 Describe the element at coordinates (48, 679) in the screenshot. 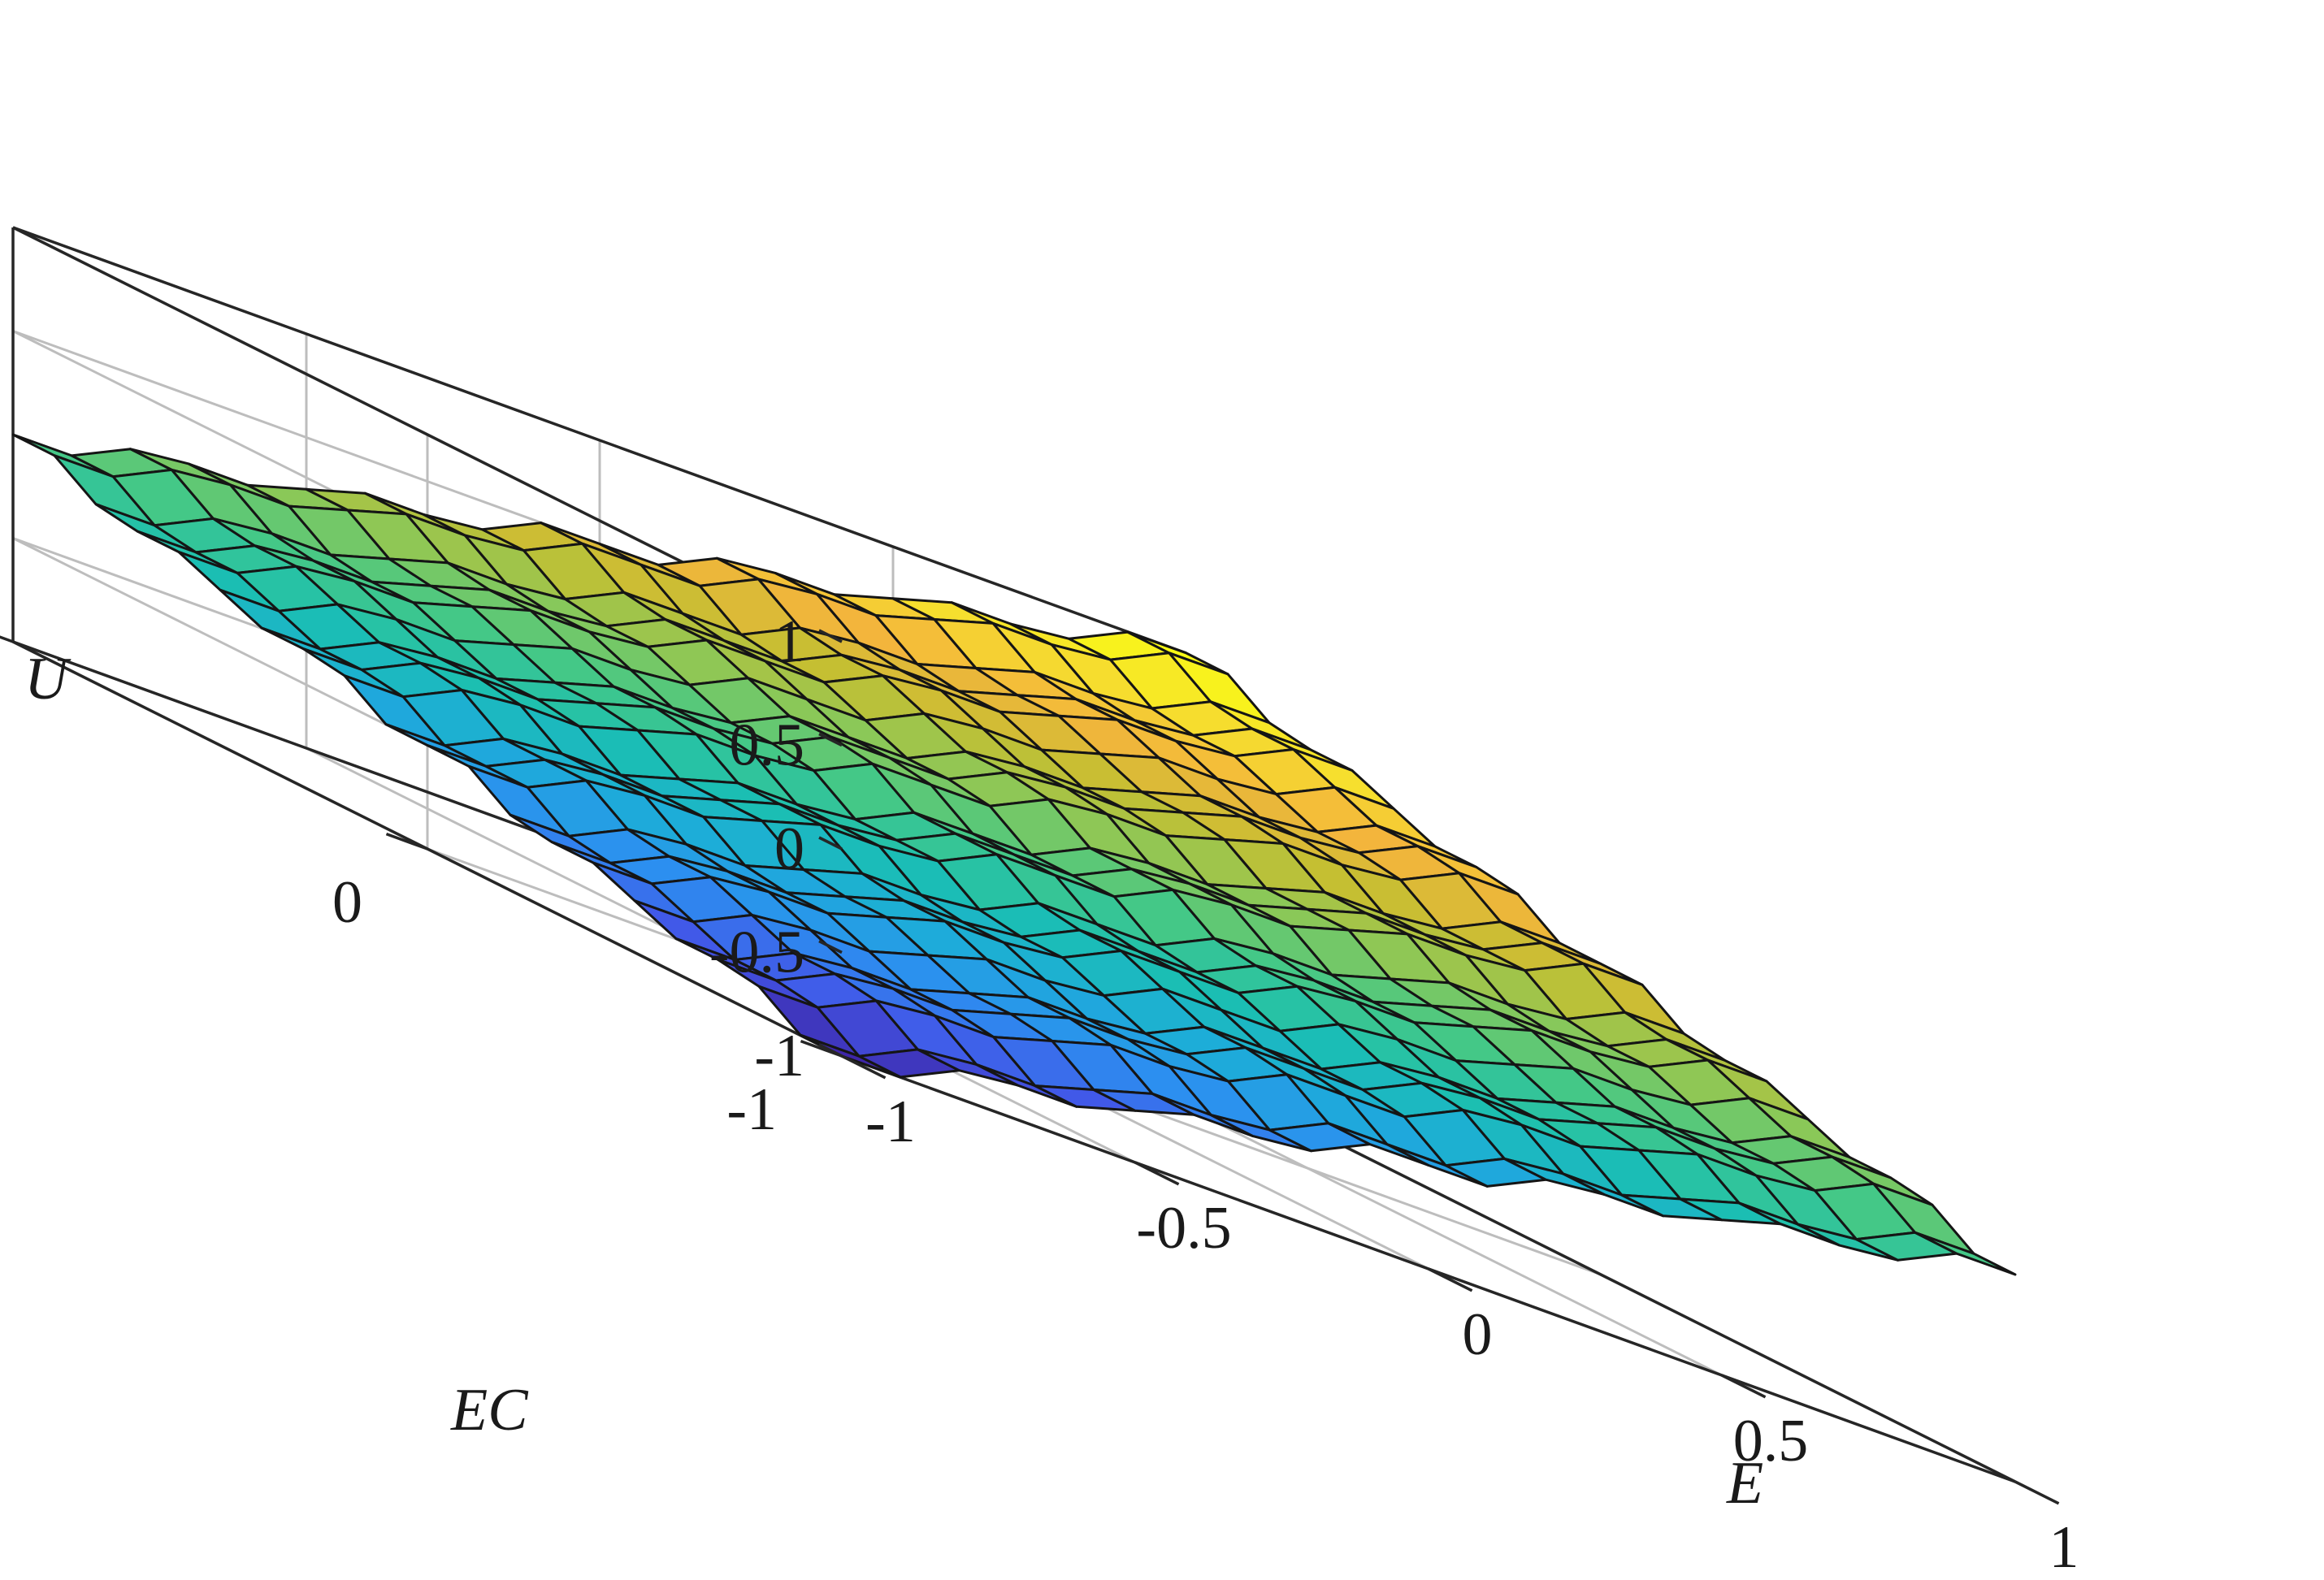

I see `z-axis-label: U` at that location.